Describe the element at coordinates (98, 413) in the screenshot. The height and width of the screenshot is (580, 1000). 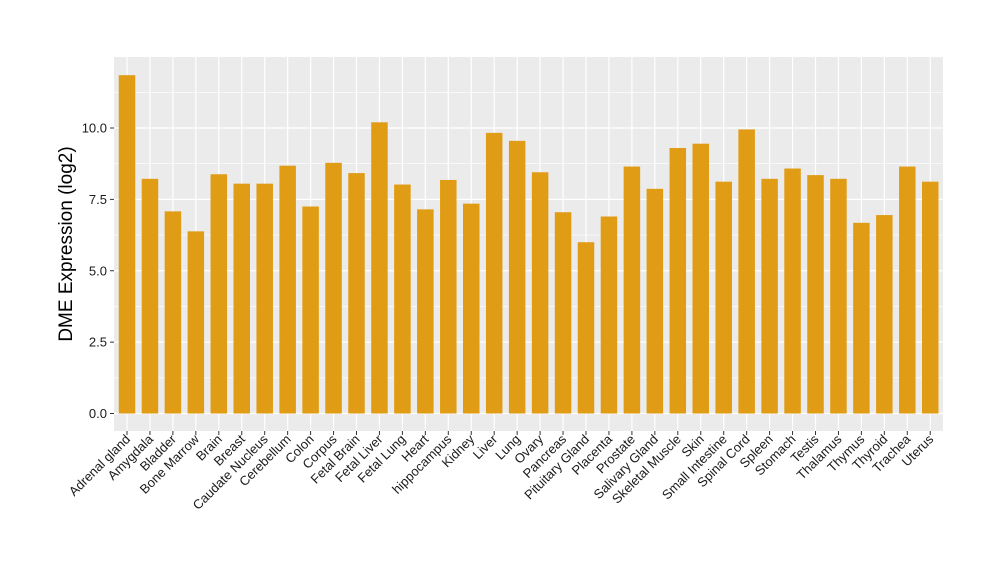
I see `y-tick-label: 0.0` at that location.